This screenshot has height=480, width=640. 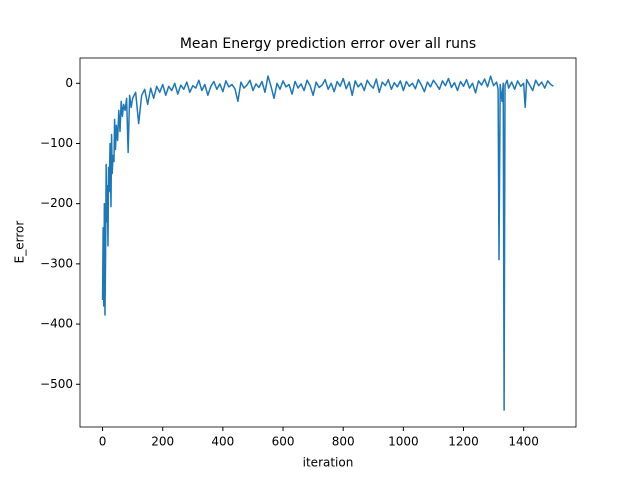 What do you see at coordinates (343, 442) in the screenshot?
I see `x-tick-label: 800` at bounding box center [343, 442].